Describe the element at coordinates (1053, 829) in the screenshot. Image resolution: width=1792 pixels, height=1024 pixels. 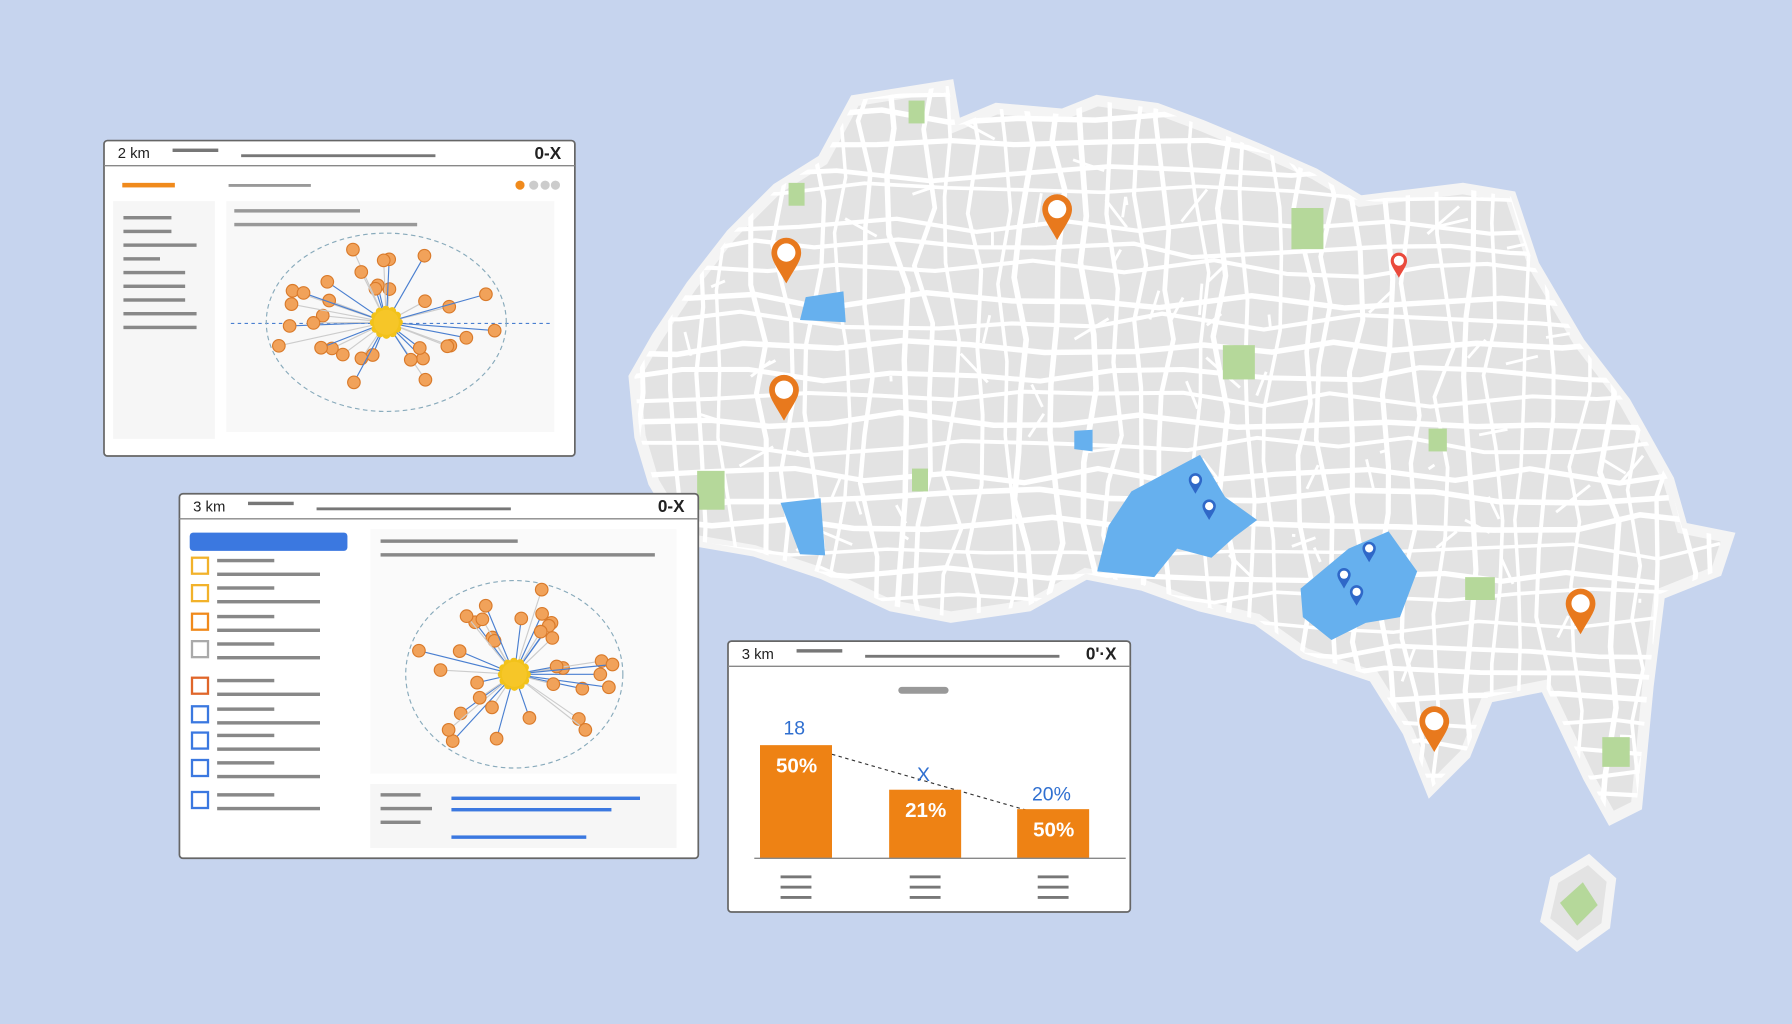
I see `bar-label: 50%` at that location.